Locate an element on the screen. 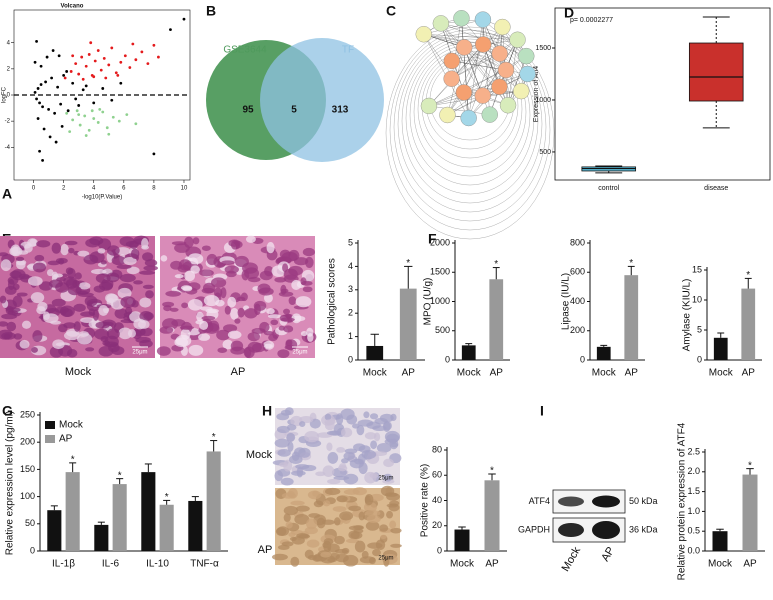 The image size is (773, 600). y-tick-label: 1500 is located at coordinates (440, 272).